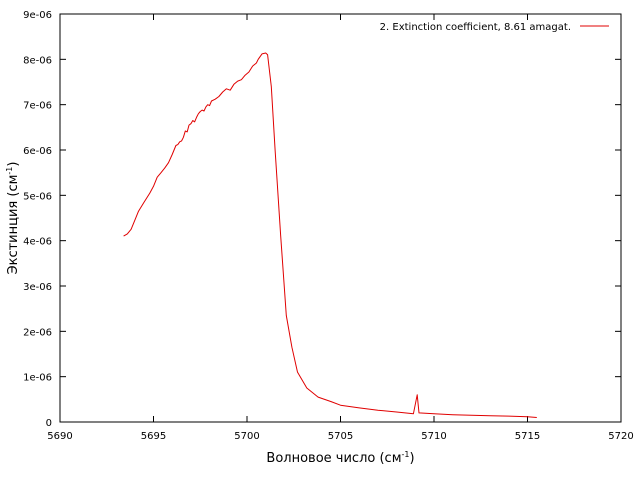  Describe the element at coordinates (13, 218) in the screenshot. I see `y-axis-label: Экстинция (см-1)` at that location.